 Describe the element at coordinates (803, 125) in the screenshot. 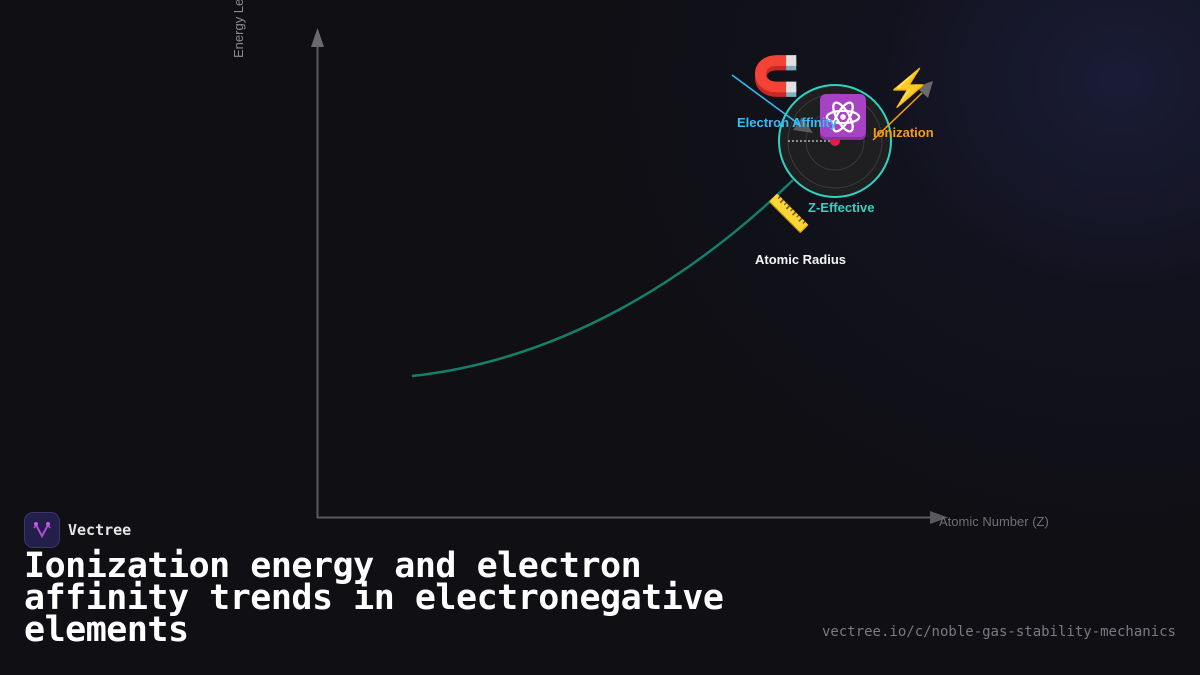

I see `electron-affinity-arrowhead-icon` at that location.